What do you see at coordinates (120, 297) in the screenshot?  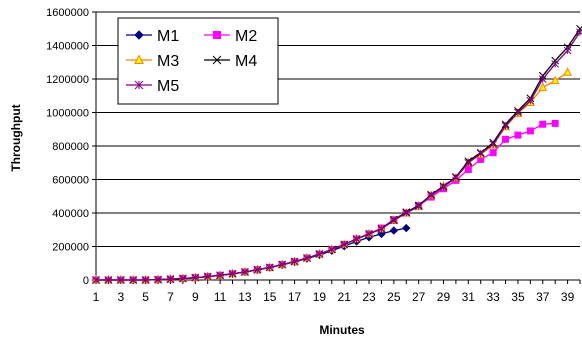 I see `x-tick-label: 3` at bounding box center [120, 297].